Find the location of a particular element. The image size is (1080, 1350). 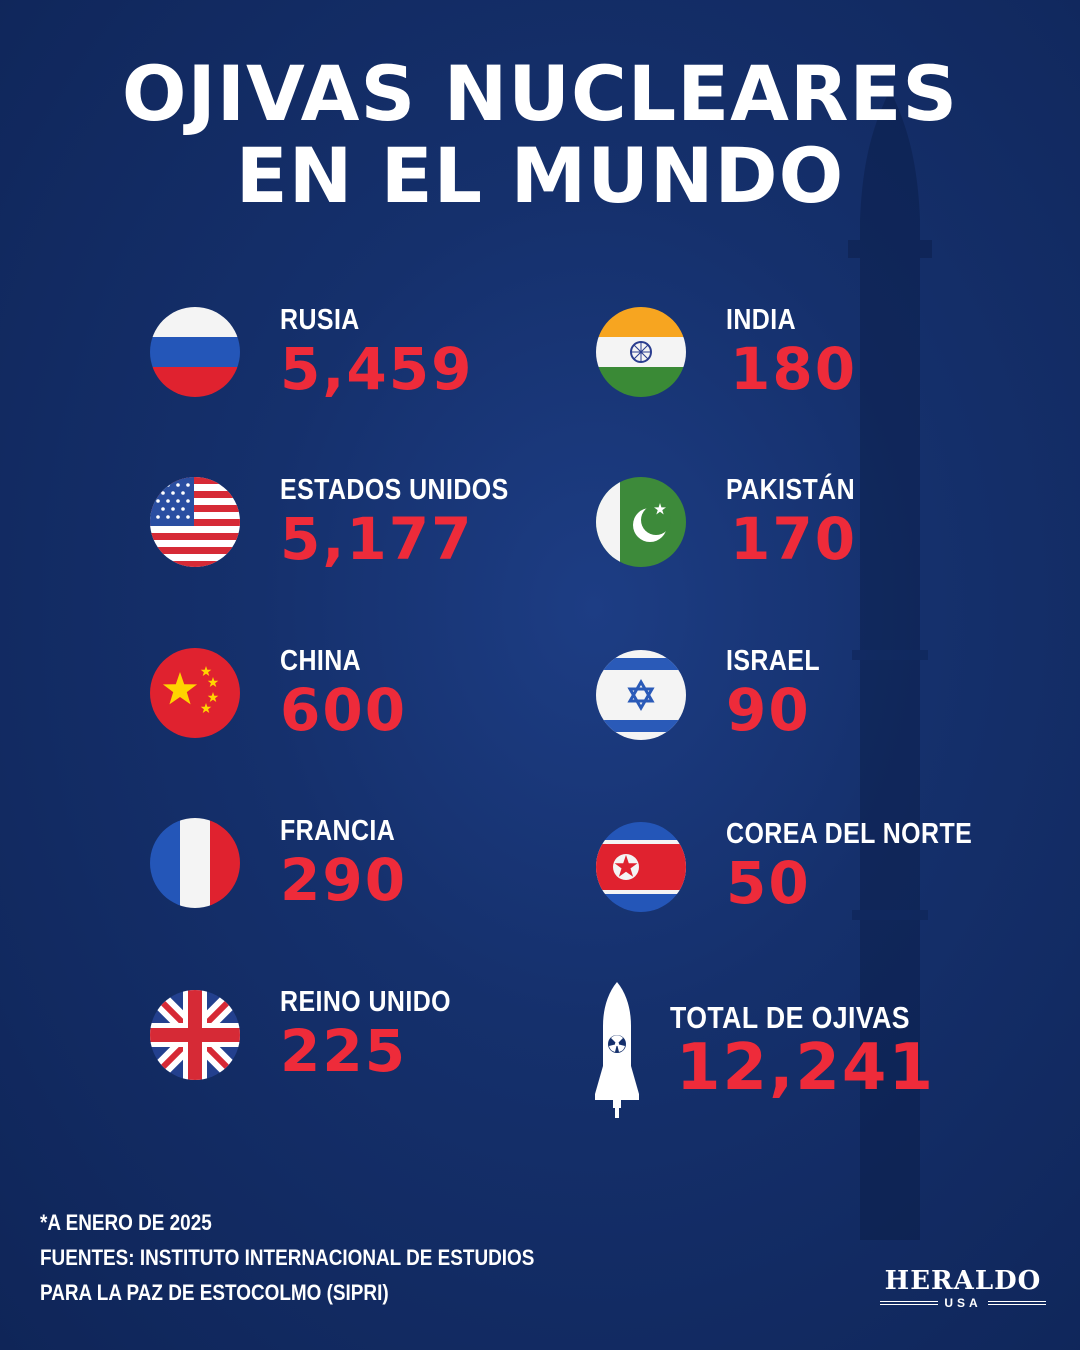

usa-flag-icon is located at coordinates (195, 522).